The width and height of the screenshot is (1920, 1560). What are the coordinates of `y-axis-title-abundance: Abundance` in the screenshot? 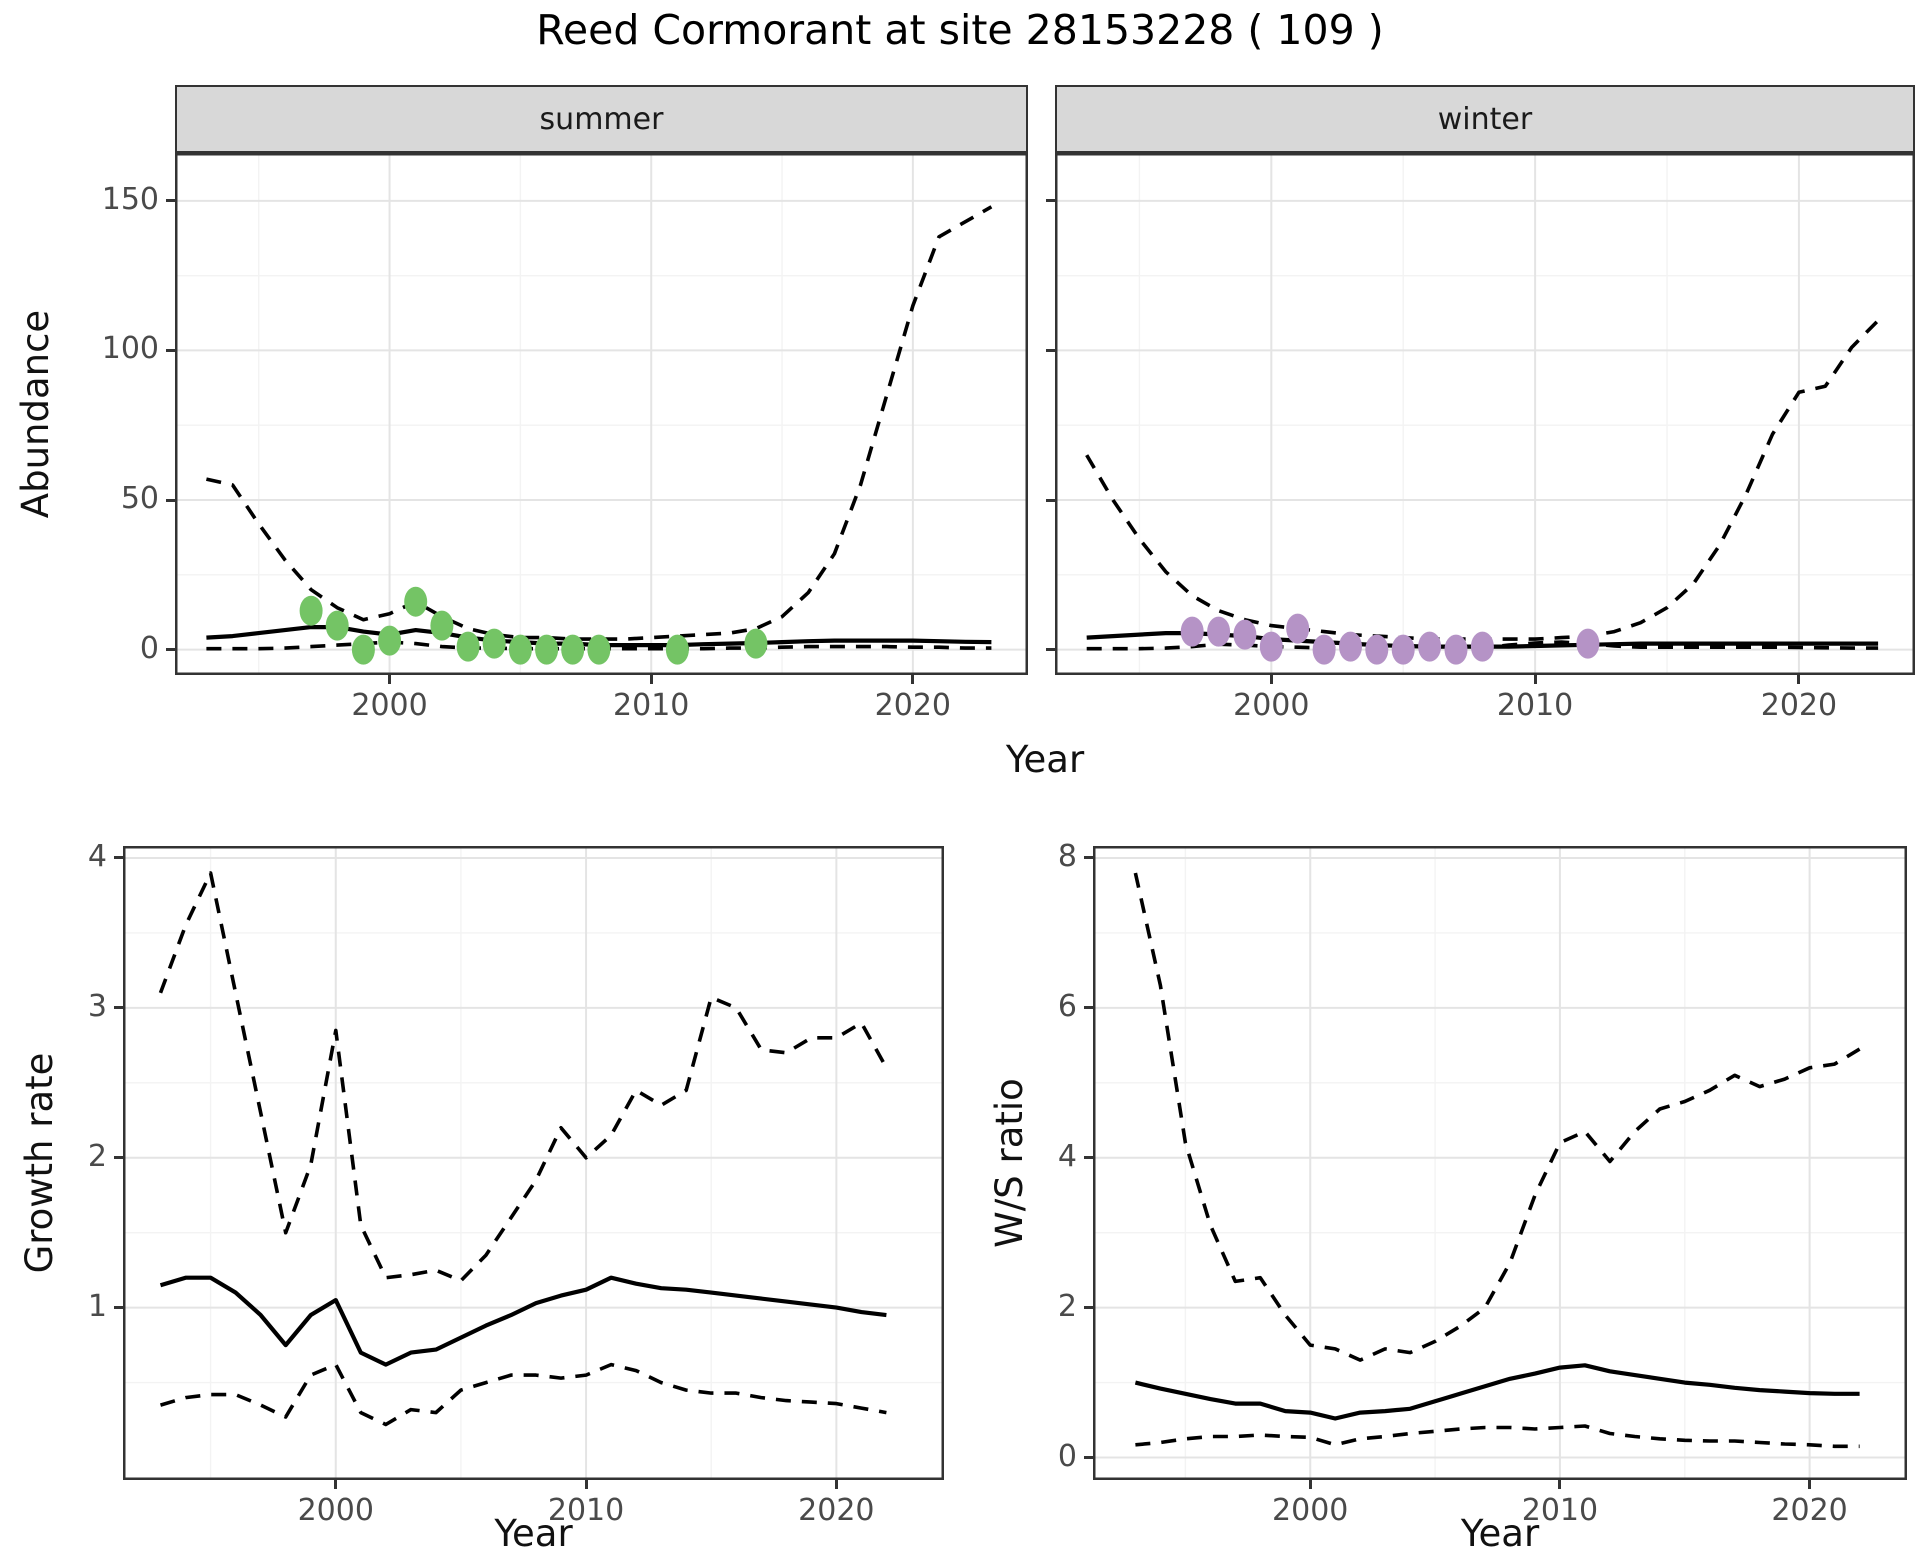 It's located at (35, 414).